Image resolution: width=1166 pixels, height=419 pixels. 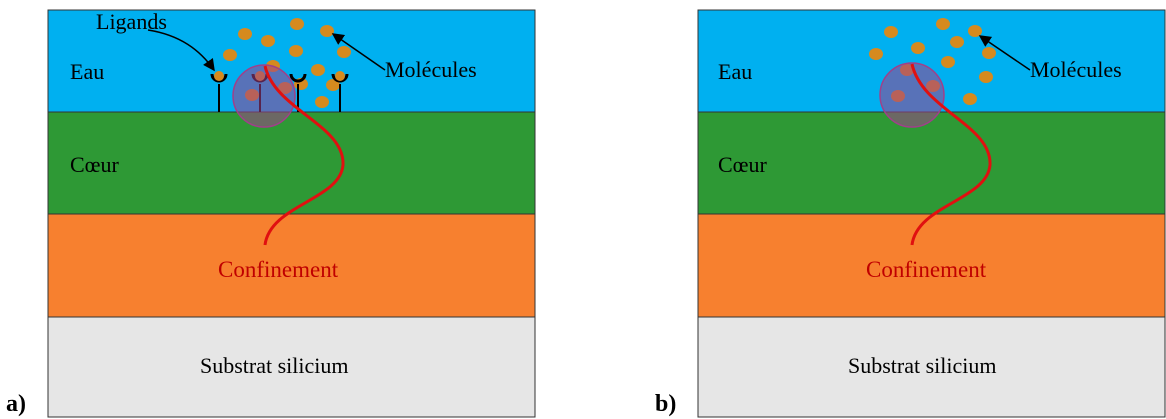 What do you see at coordinates (16, 404) in the screenshot?
I see `panel-a-letter: a)` at bounding box center [16, 404].